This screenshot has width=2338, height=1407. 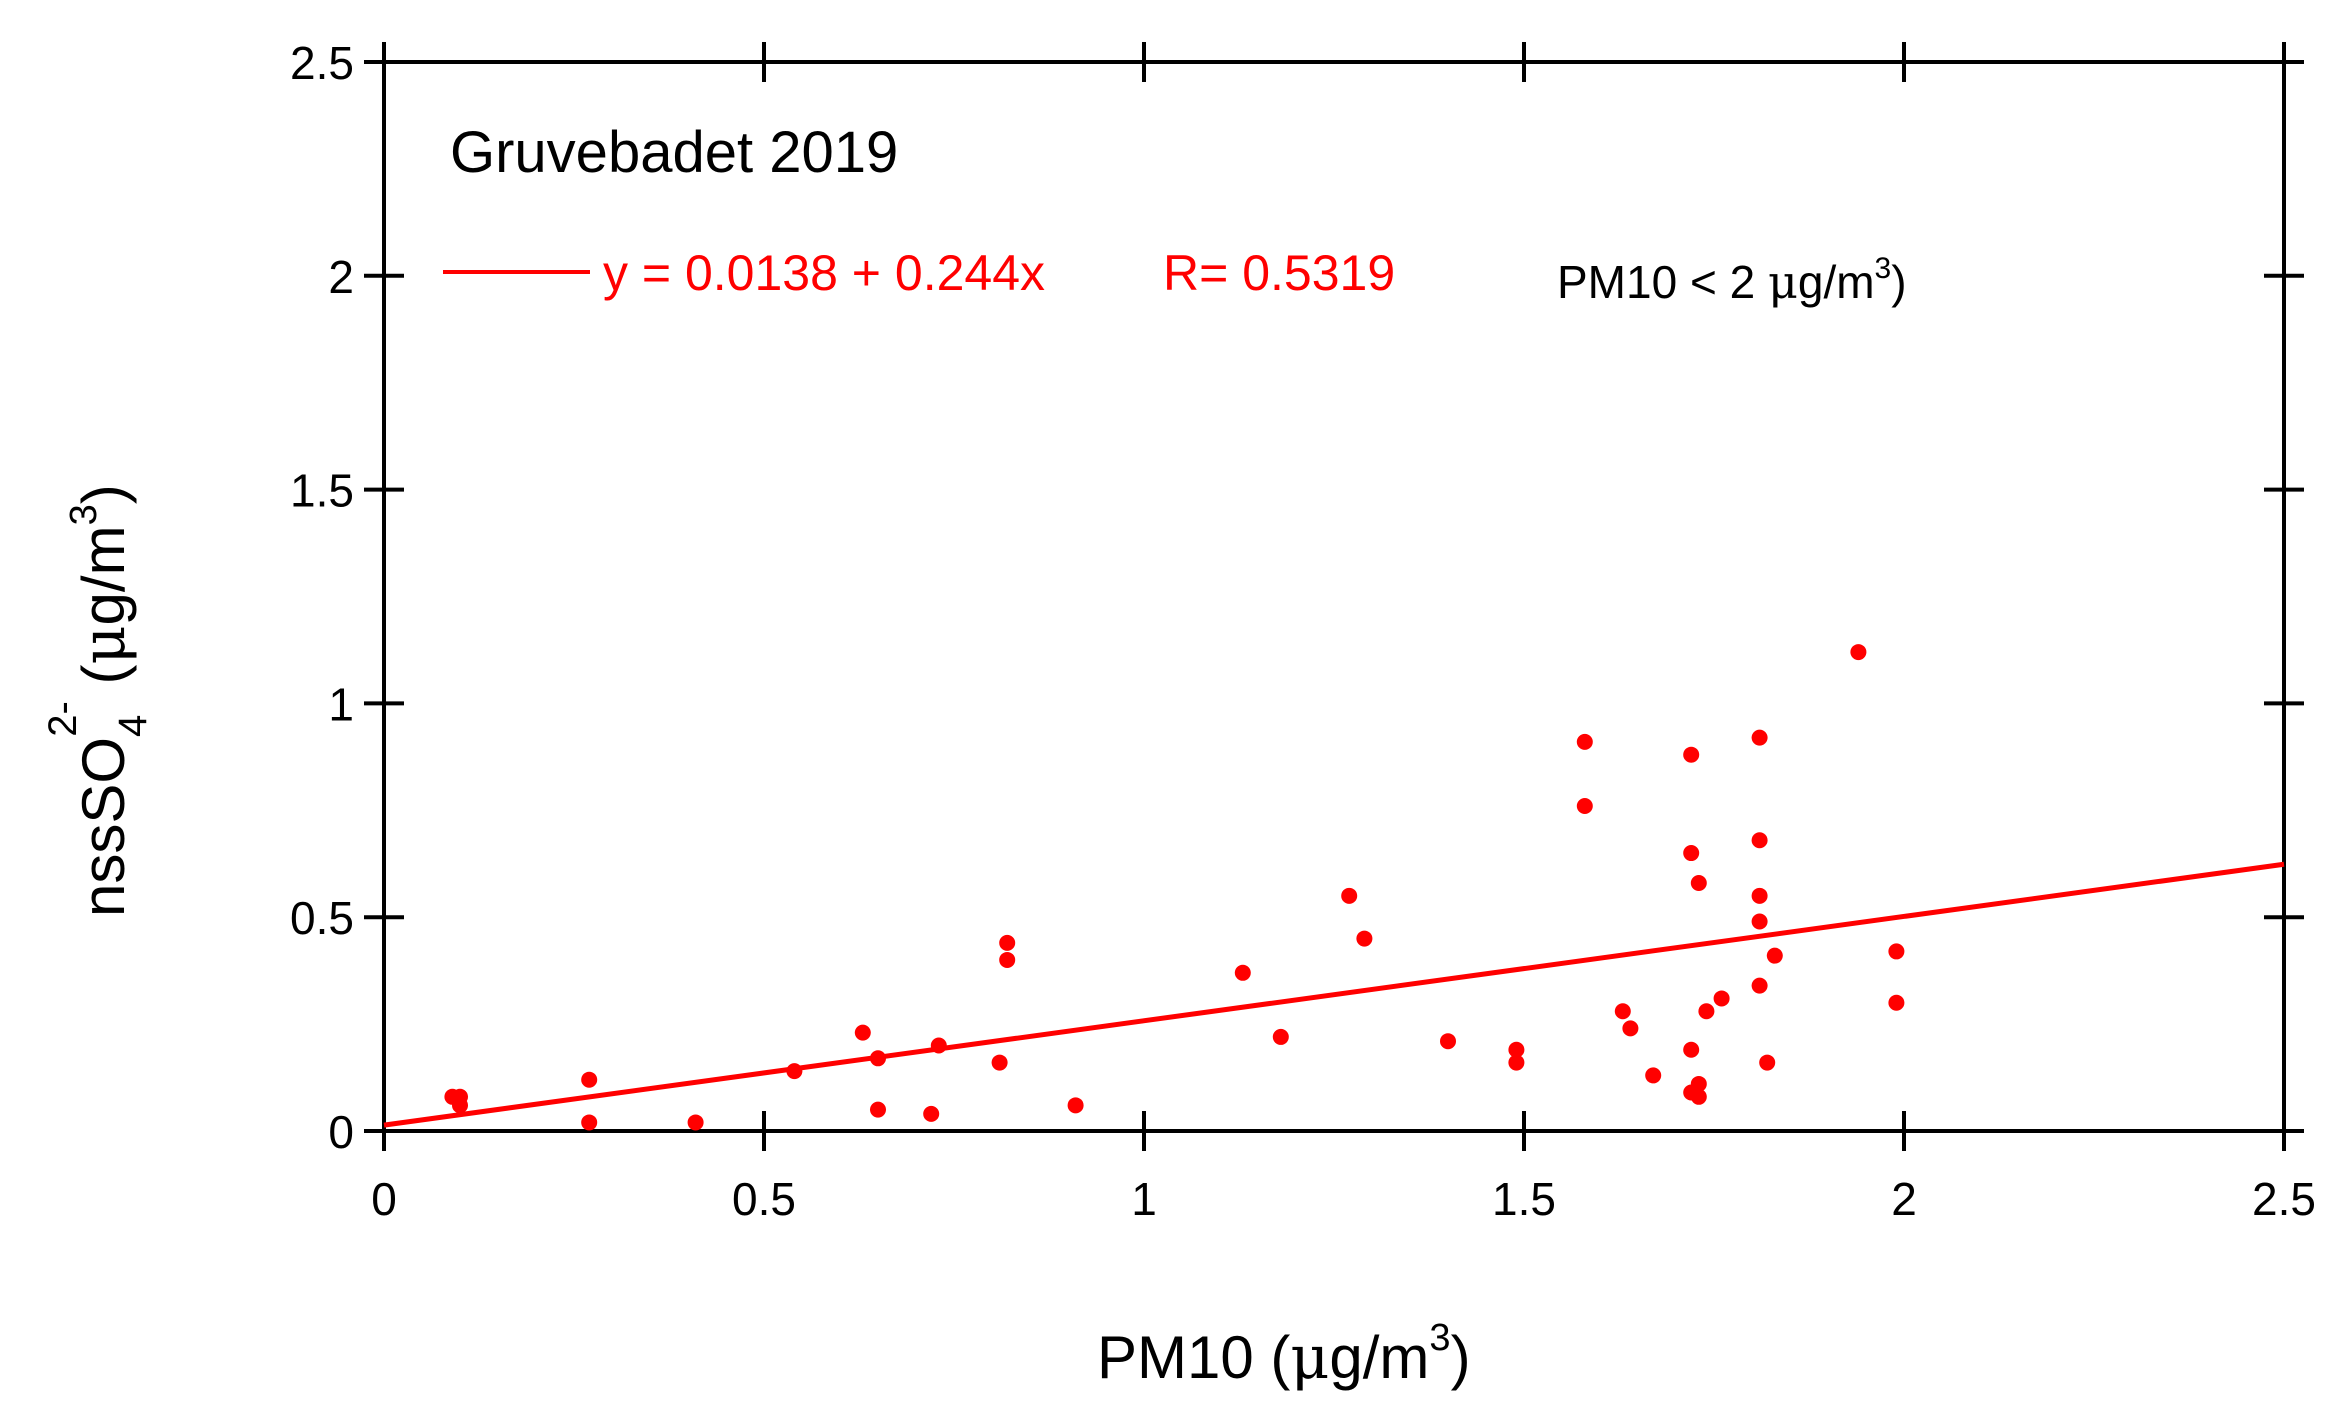 I want to click on x-axis-title-main: PM10 (, so click(x=1193, y=1357).